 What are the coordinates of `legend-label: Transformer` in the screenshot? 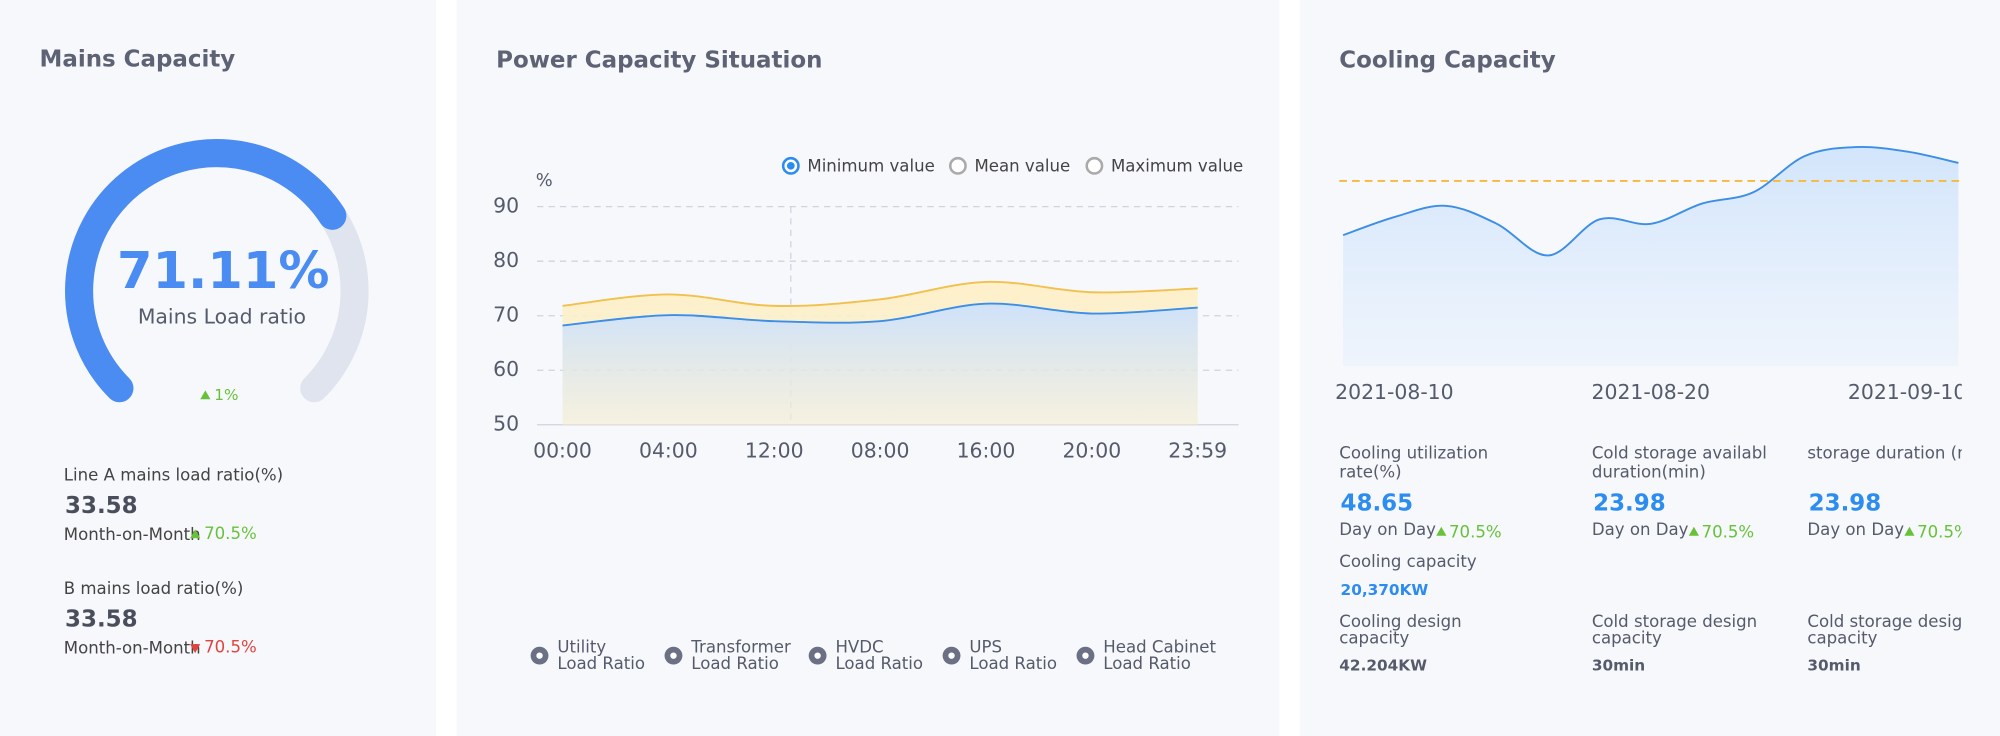 It's located at (740, 646).